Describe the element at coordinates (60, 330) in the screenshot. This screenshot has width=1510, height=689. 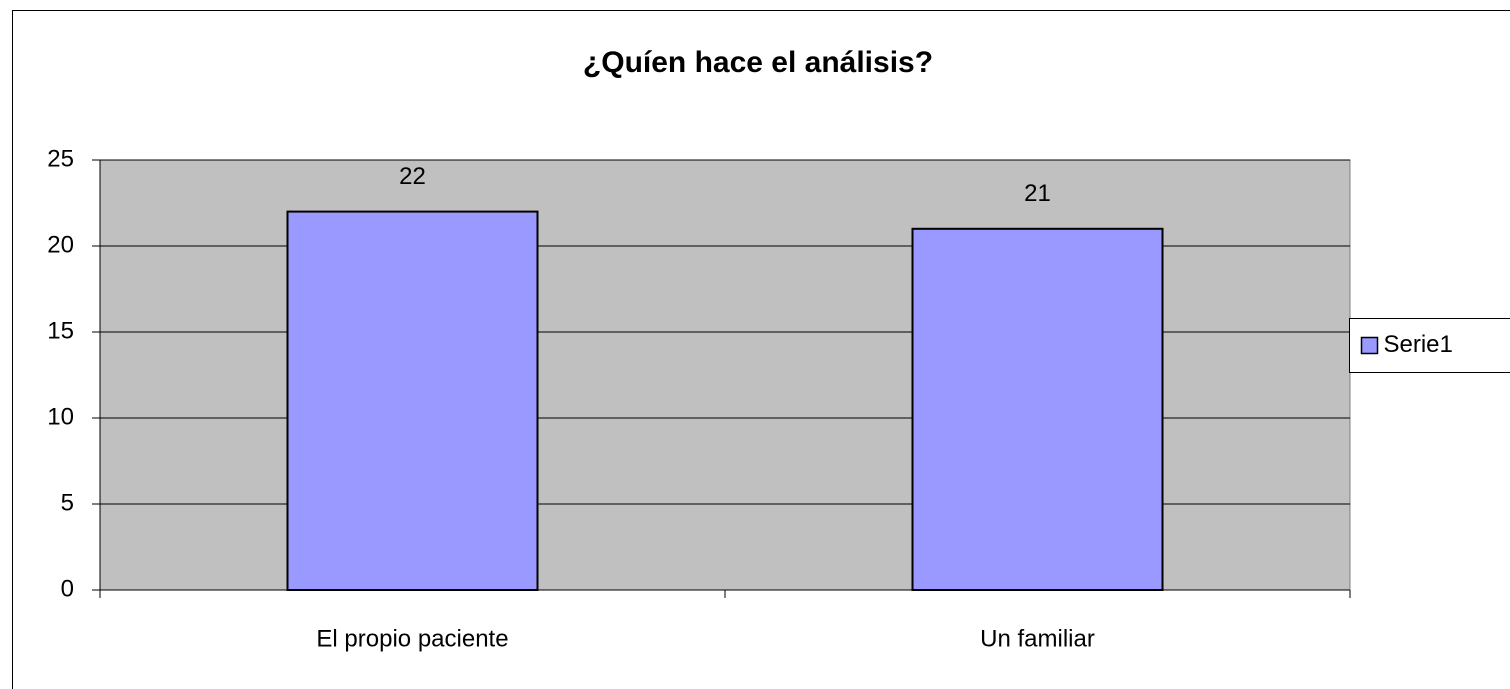
I see `y-tick-label: 15` at that location.